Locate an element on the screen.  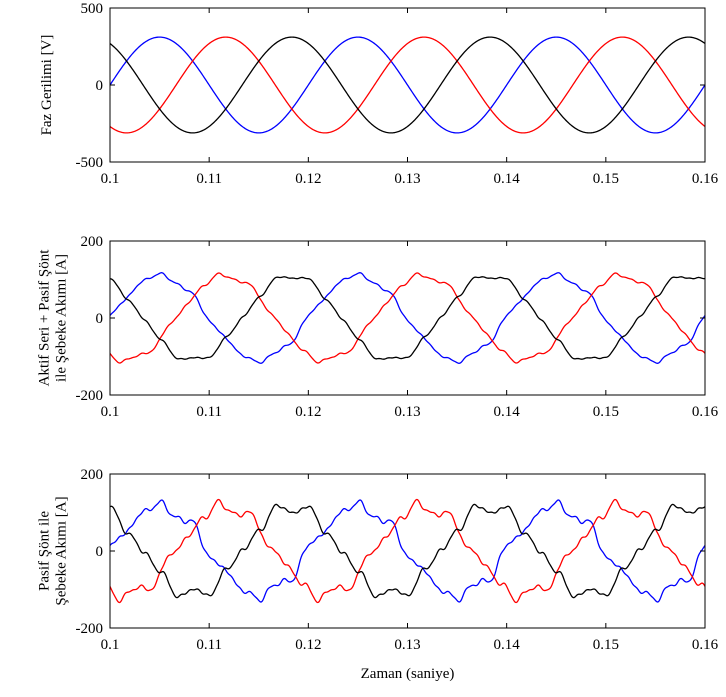
y-axis-label: Faz Gerilimi [V] is located at coordinates (47, 85).